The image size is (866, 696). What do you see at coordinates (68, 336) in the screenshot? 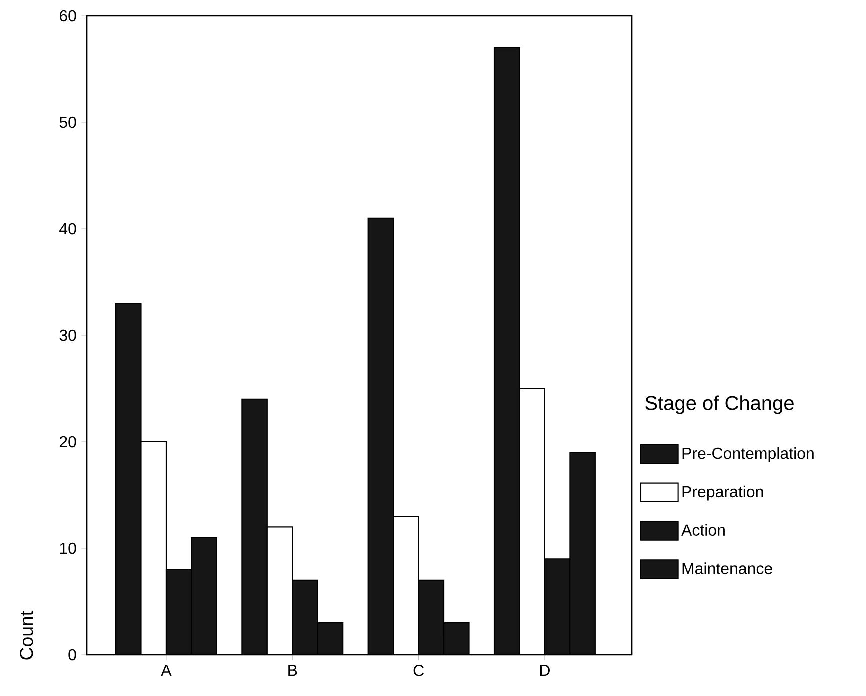
I see `y-tick-label: 30` at bounding box center [68, 336].